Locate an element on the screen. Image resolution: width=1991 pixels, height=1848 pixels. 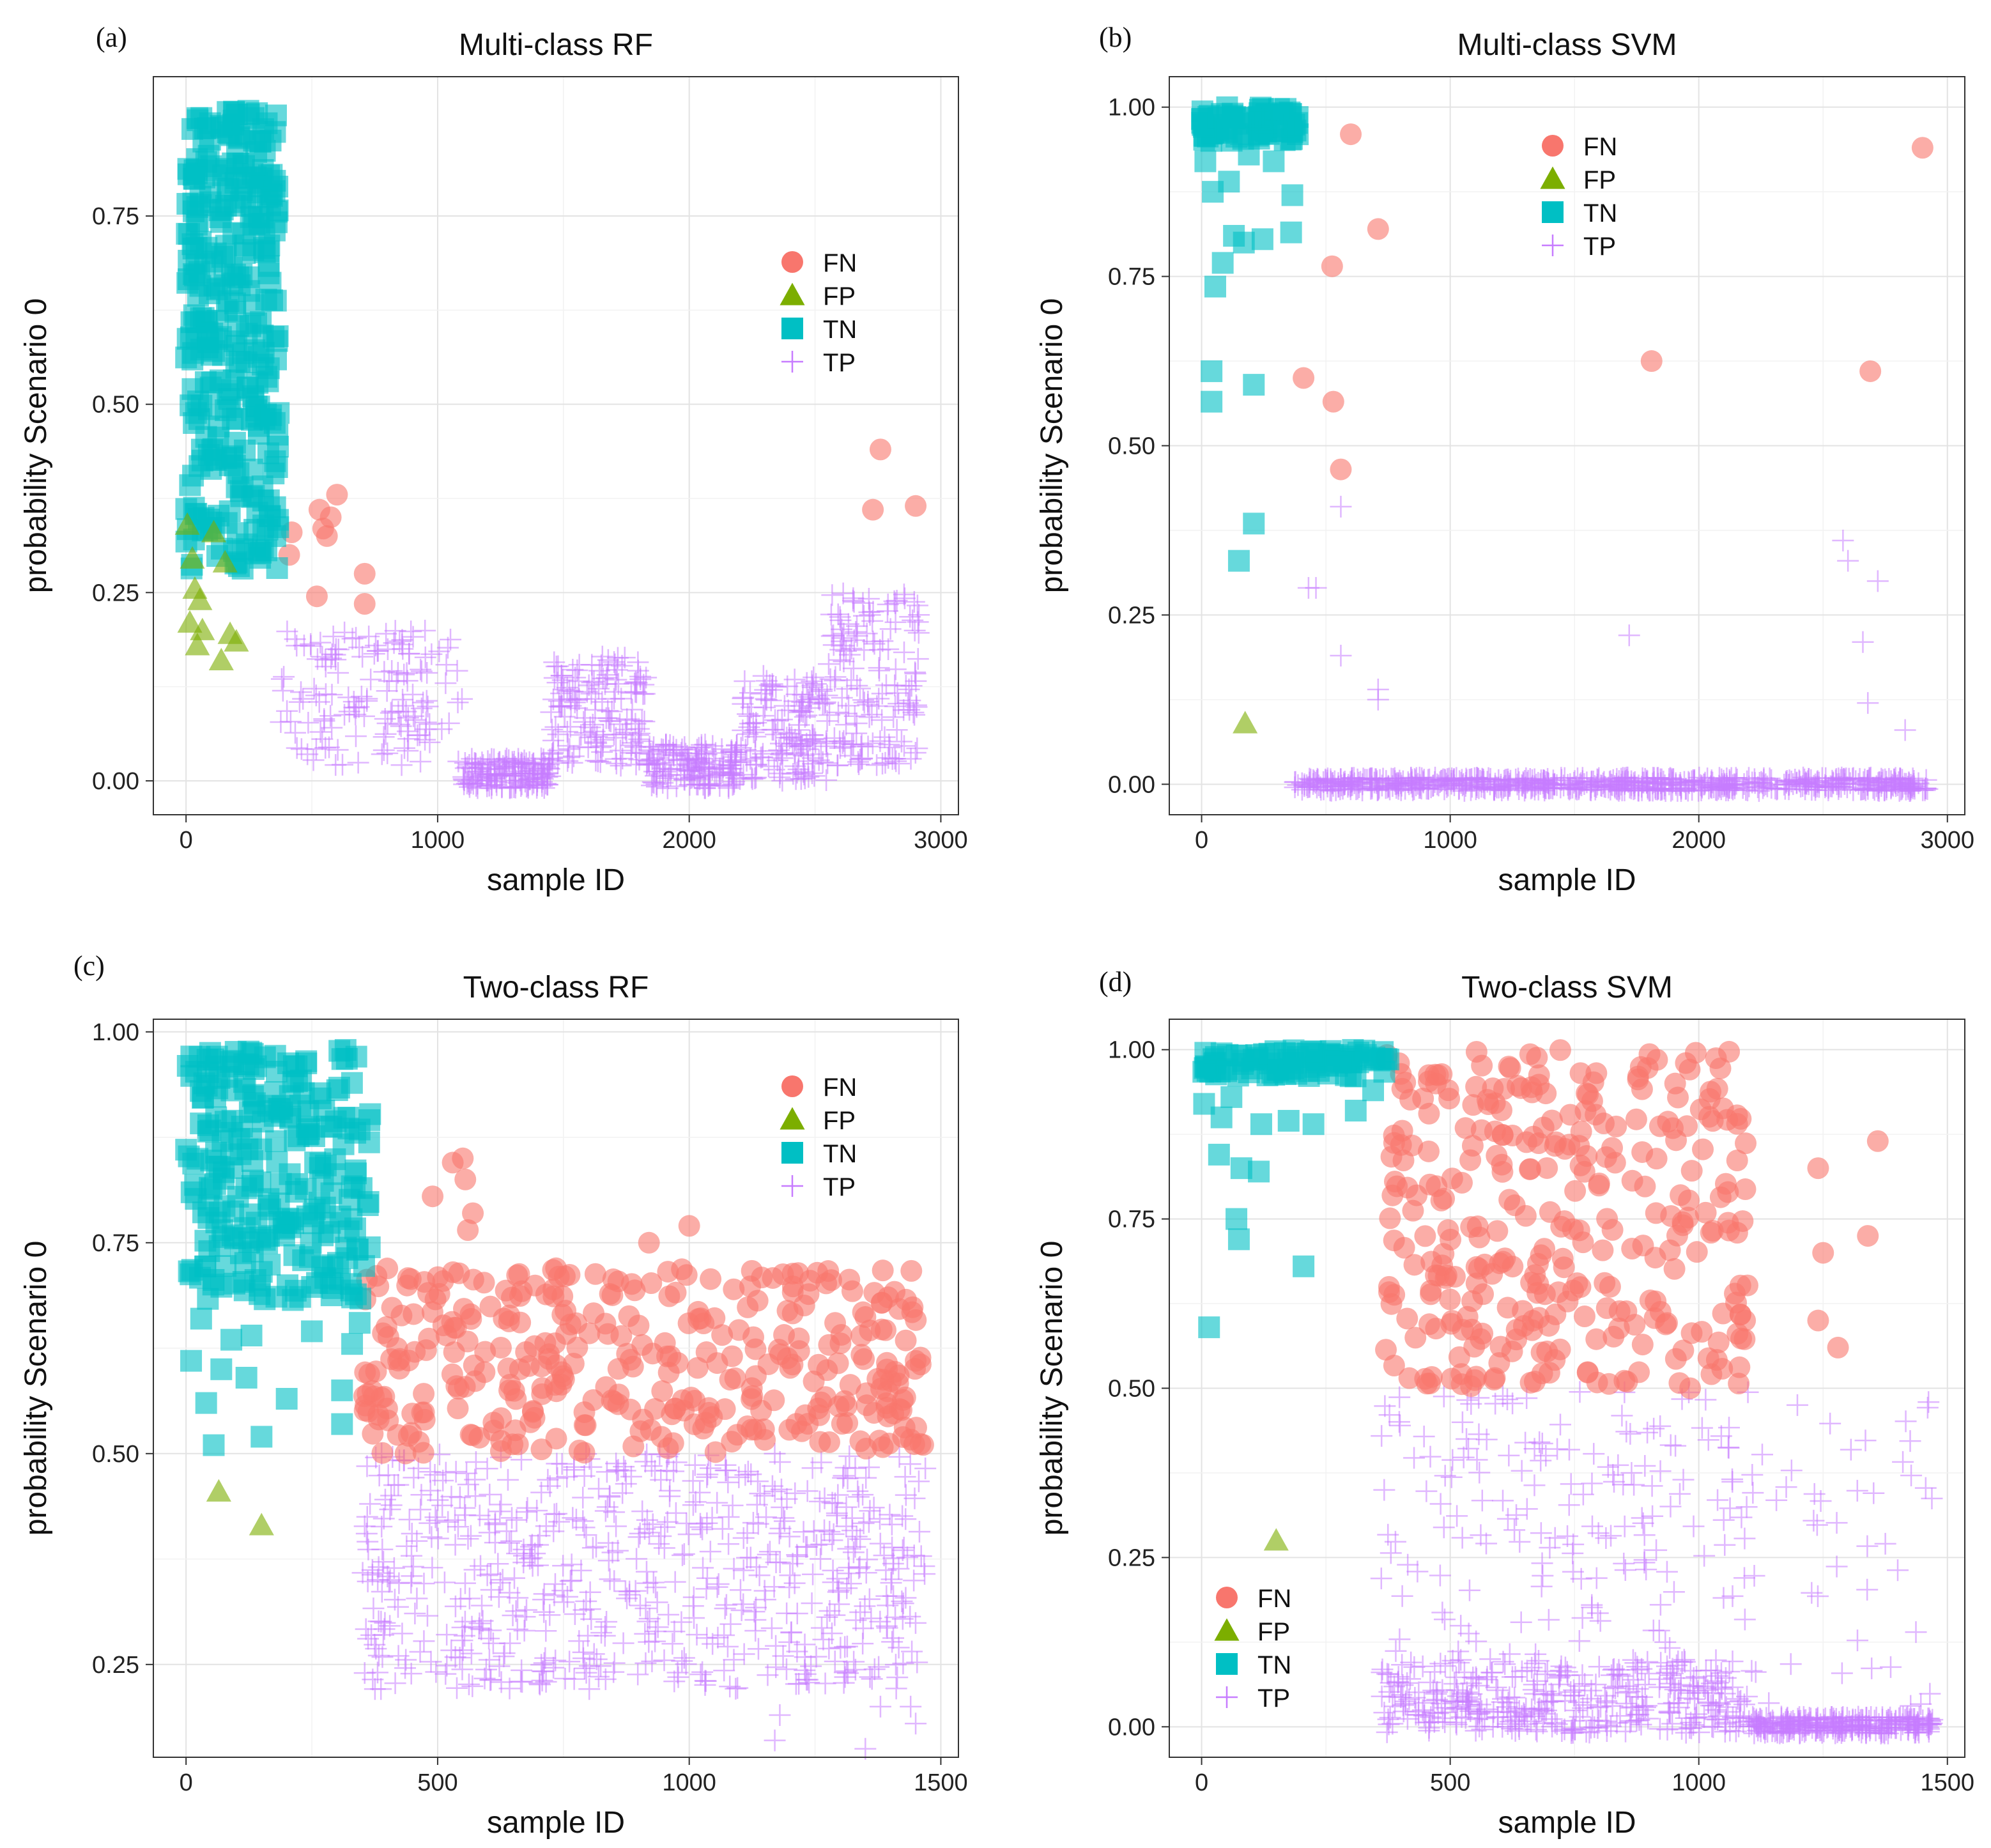
y-tick-label: 0.00 is located at coordinates (1131, 784).